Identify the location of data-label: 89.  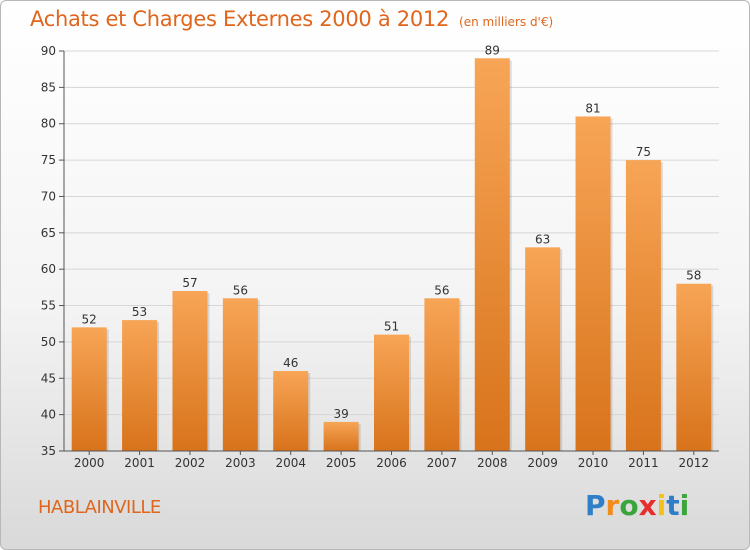
(492, 50).